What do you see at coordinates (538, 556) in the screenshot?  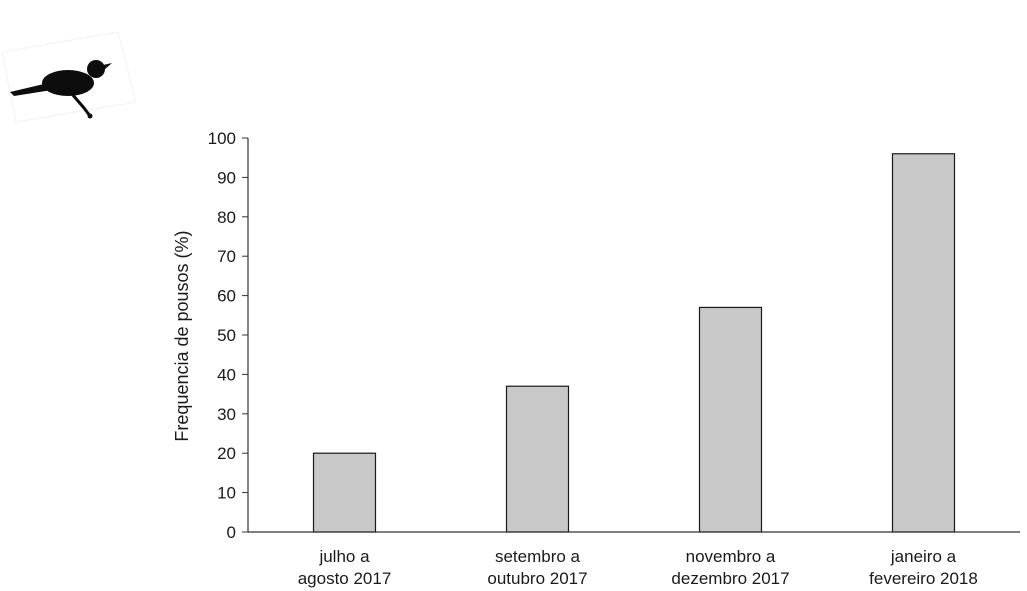 I see `x-tick-label: setembro a` at bounding box center [538, 556].